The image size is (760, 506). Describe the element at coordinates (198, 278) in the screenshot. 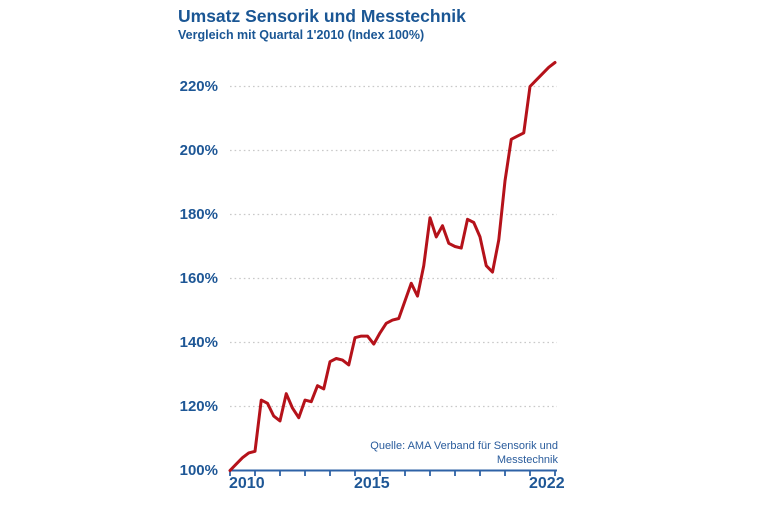

I see `y-axis-label-160: 160%` at that location.